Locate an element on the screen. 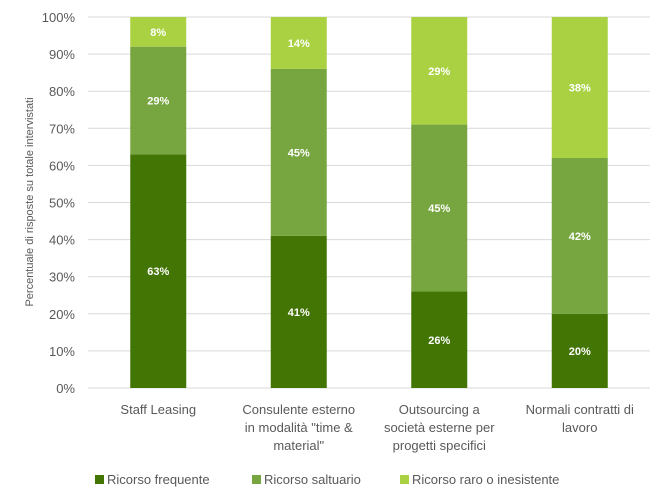 Image resolution: width=663 pixels, height=503 pixels. y-tick-label: 30% is located at coordinates (62, 277).